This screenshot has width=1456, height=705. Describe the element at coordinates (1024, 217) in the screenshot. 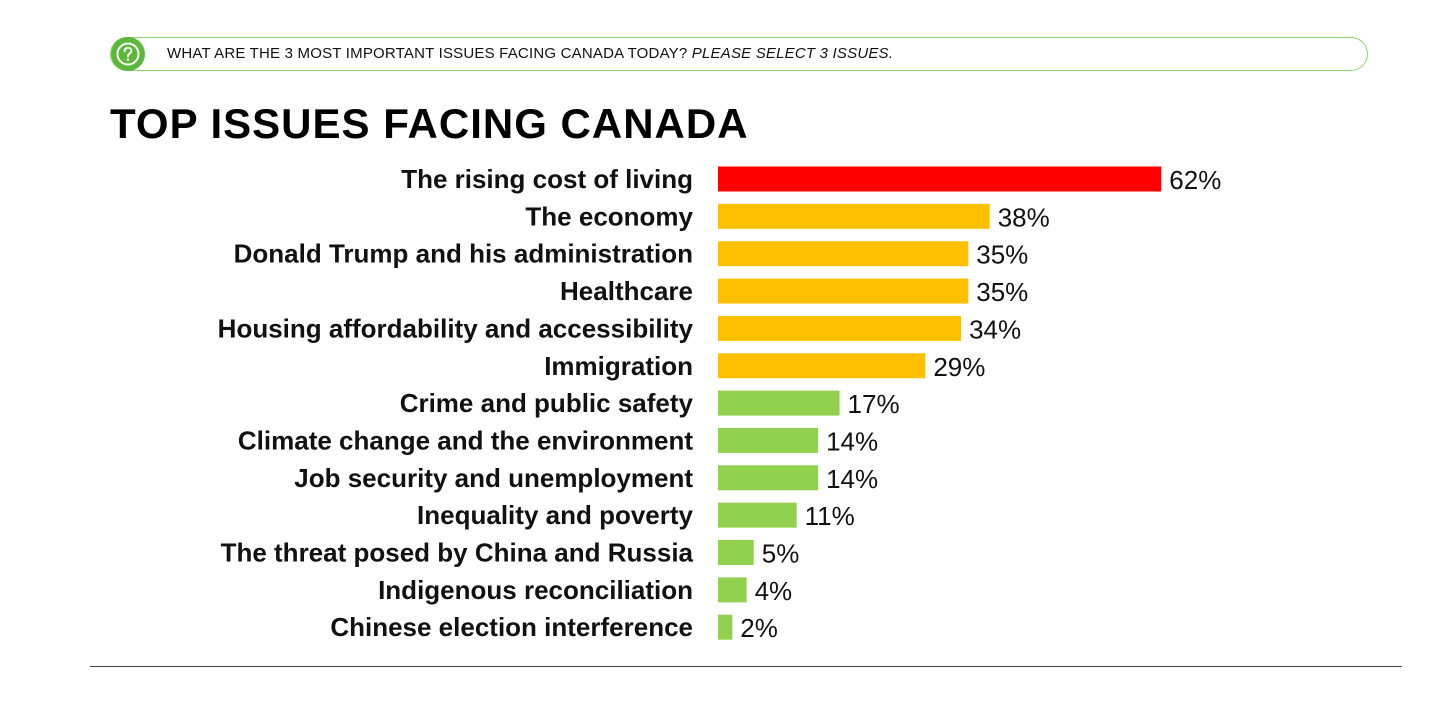

I see `value-label: 38%` at that location.